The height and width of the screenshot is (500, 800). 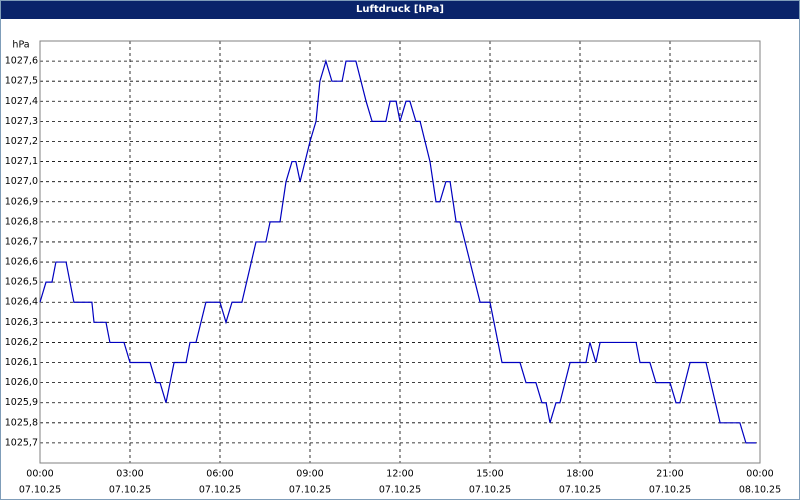 What do you see at coordinates (21, 282) in the screenshot?
I see `y-tick-label: 1026,5` at bounding box center [21, 282].